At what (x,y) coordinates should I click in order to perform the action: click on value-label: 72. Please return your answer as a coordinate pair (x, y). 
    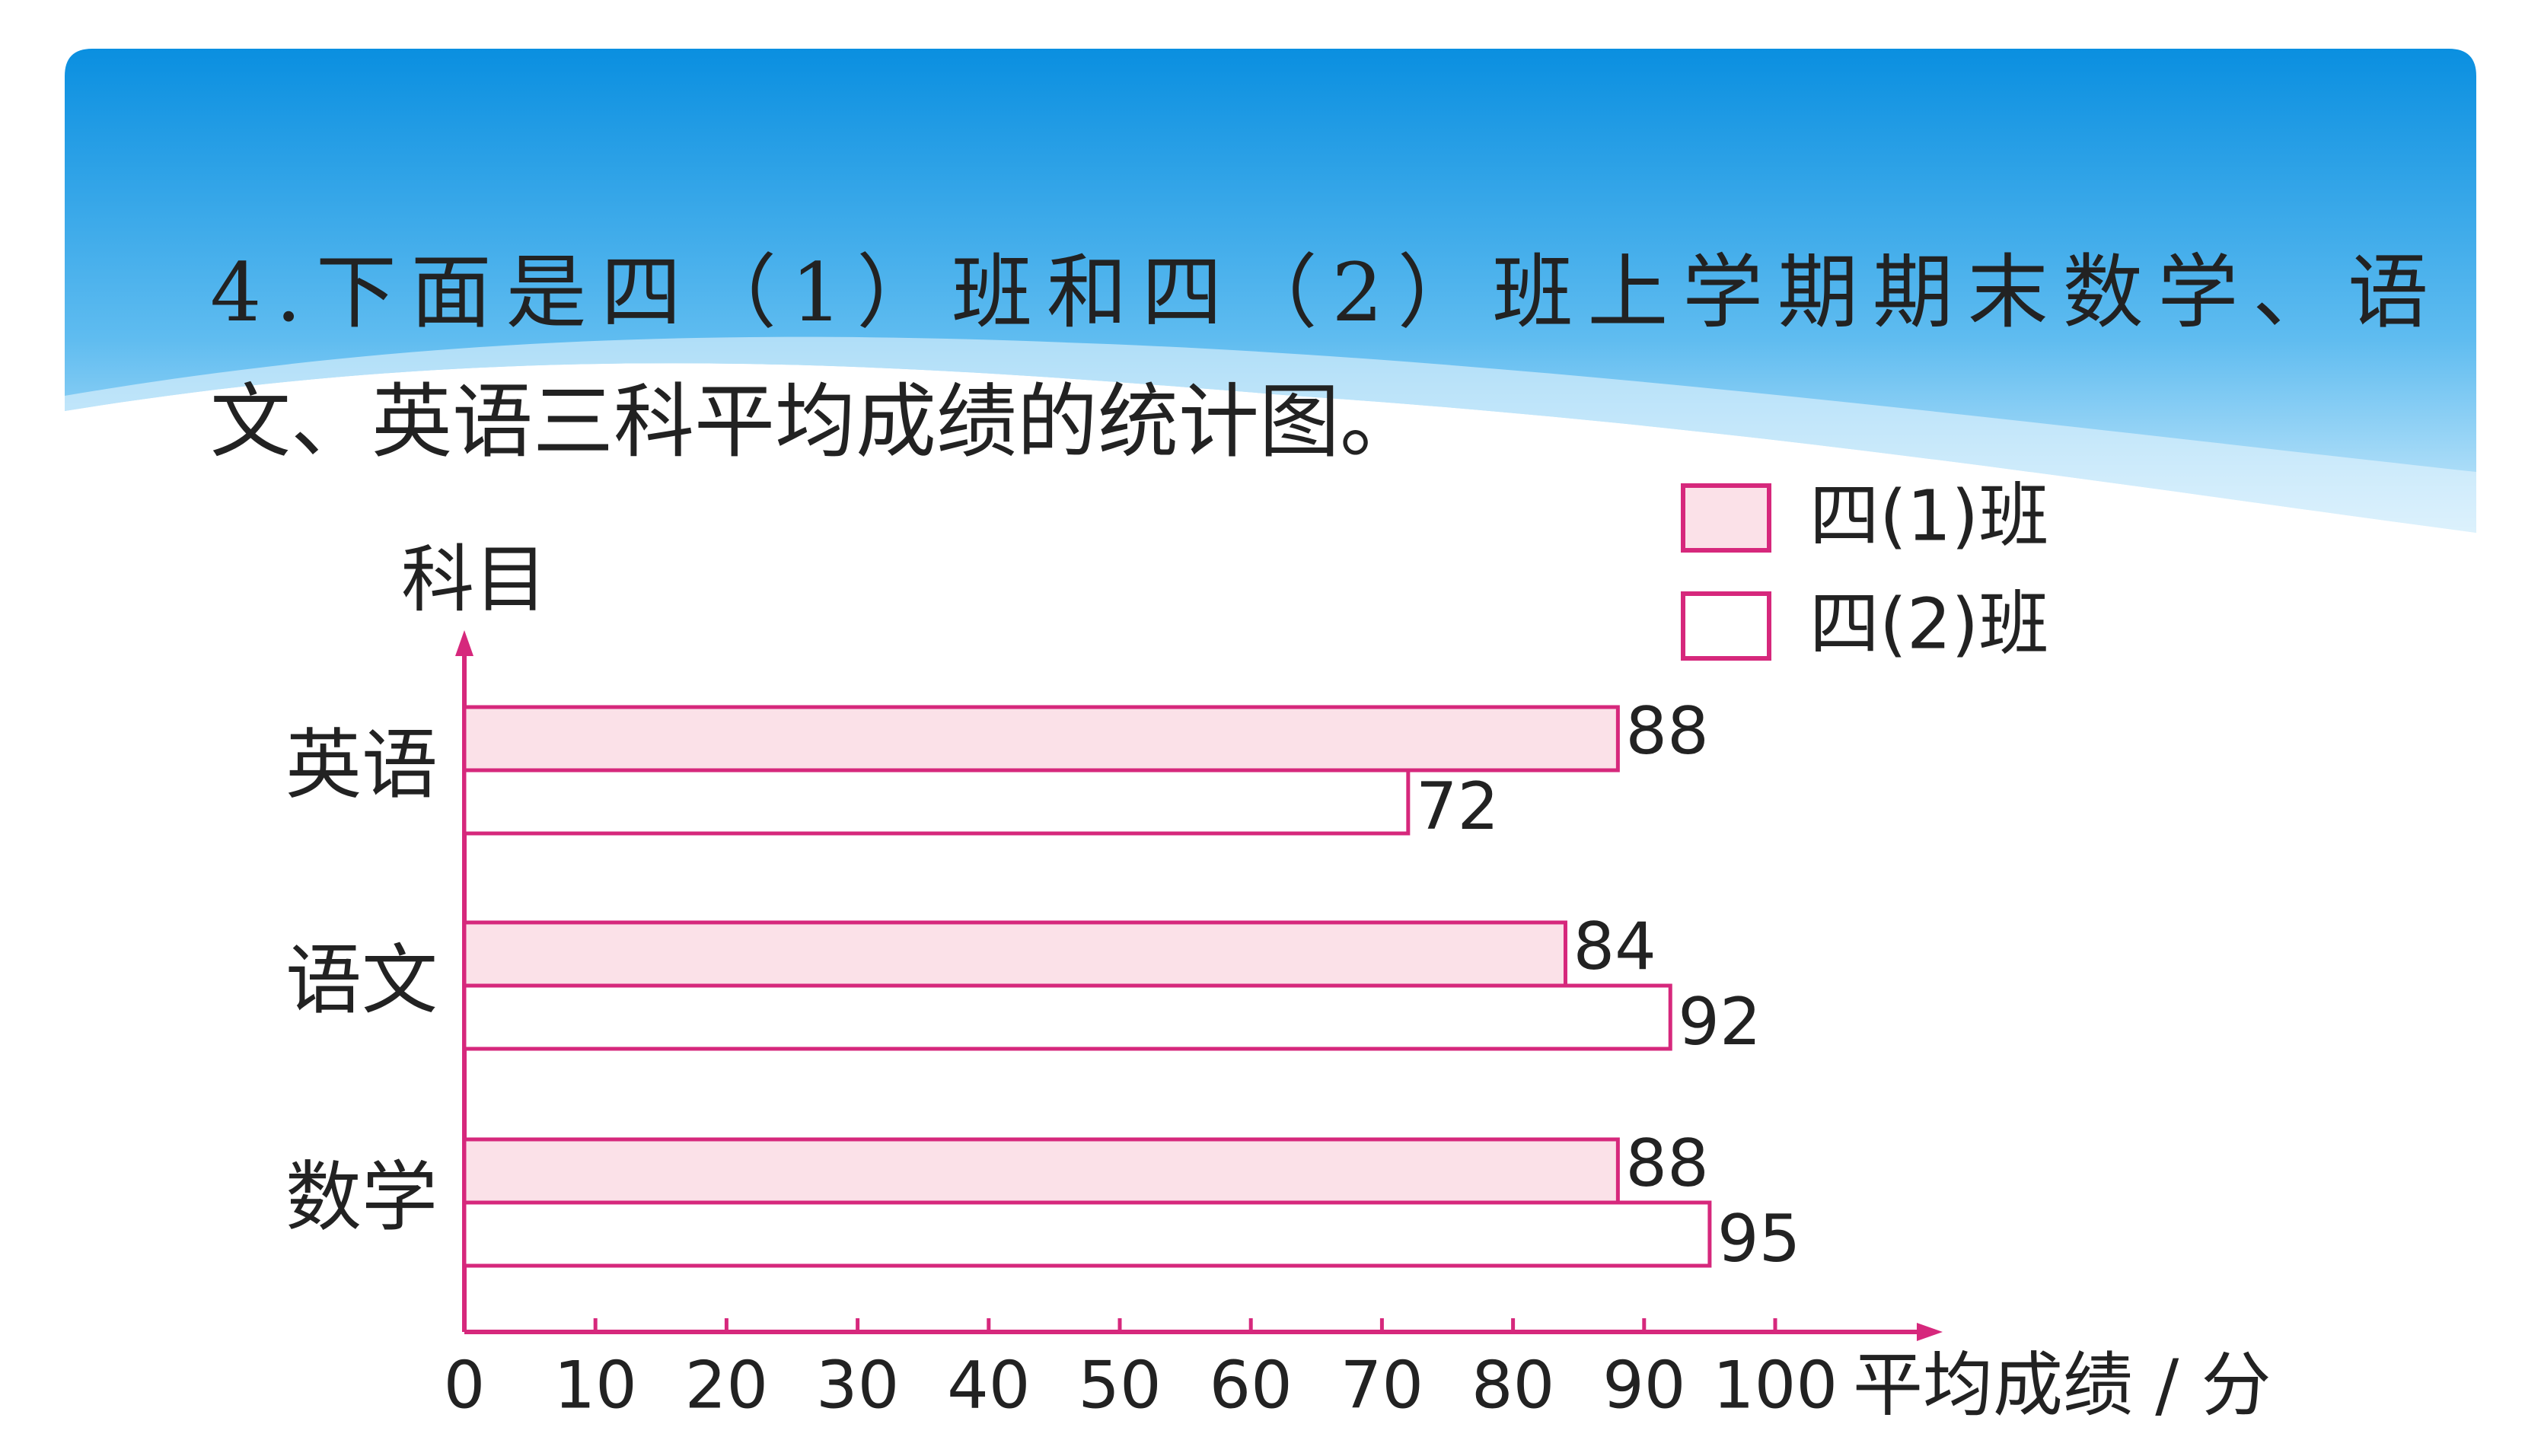
    Looking at the image, I should click on (1458, 807).